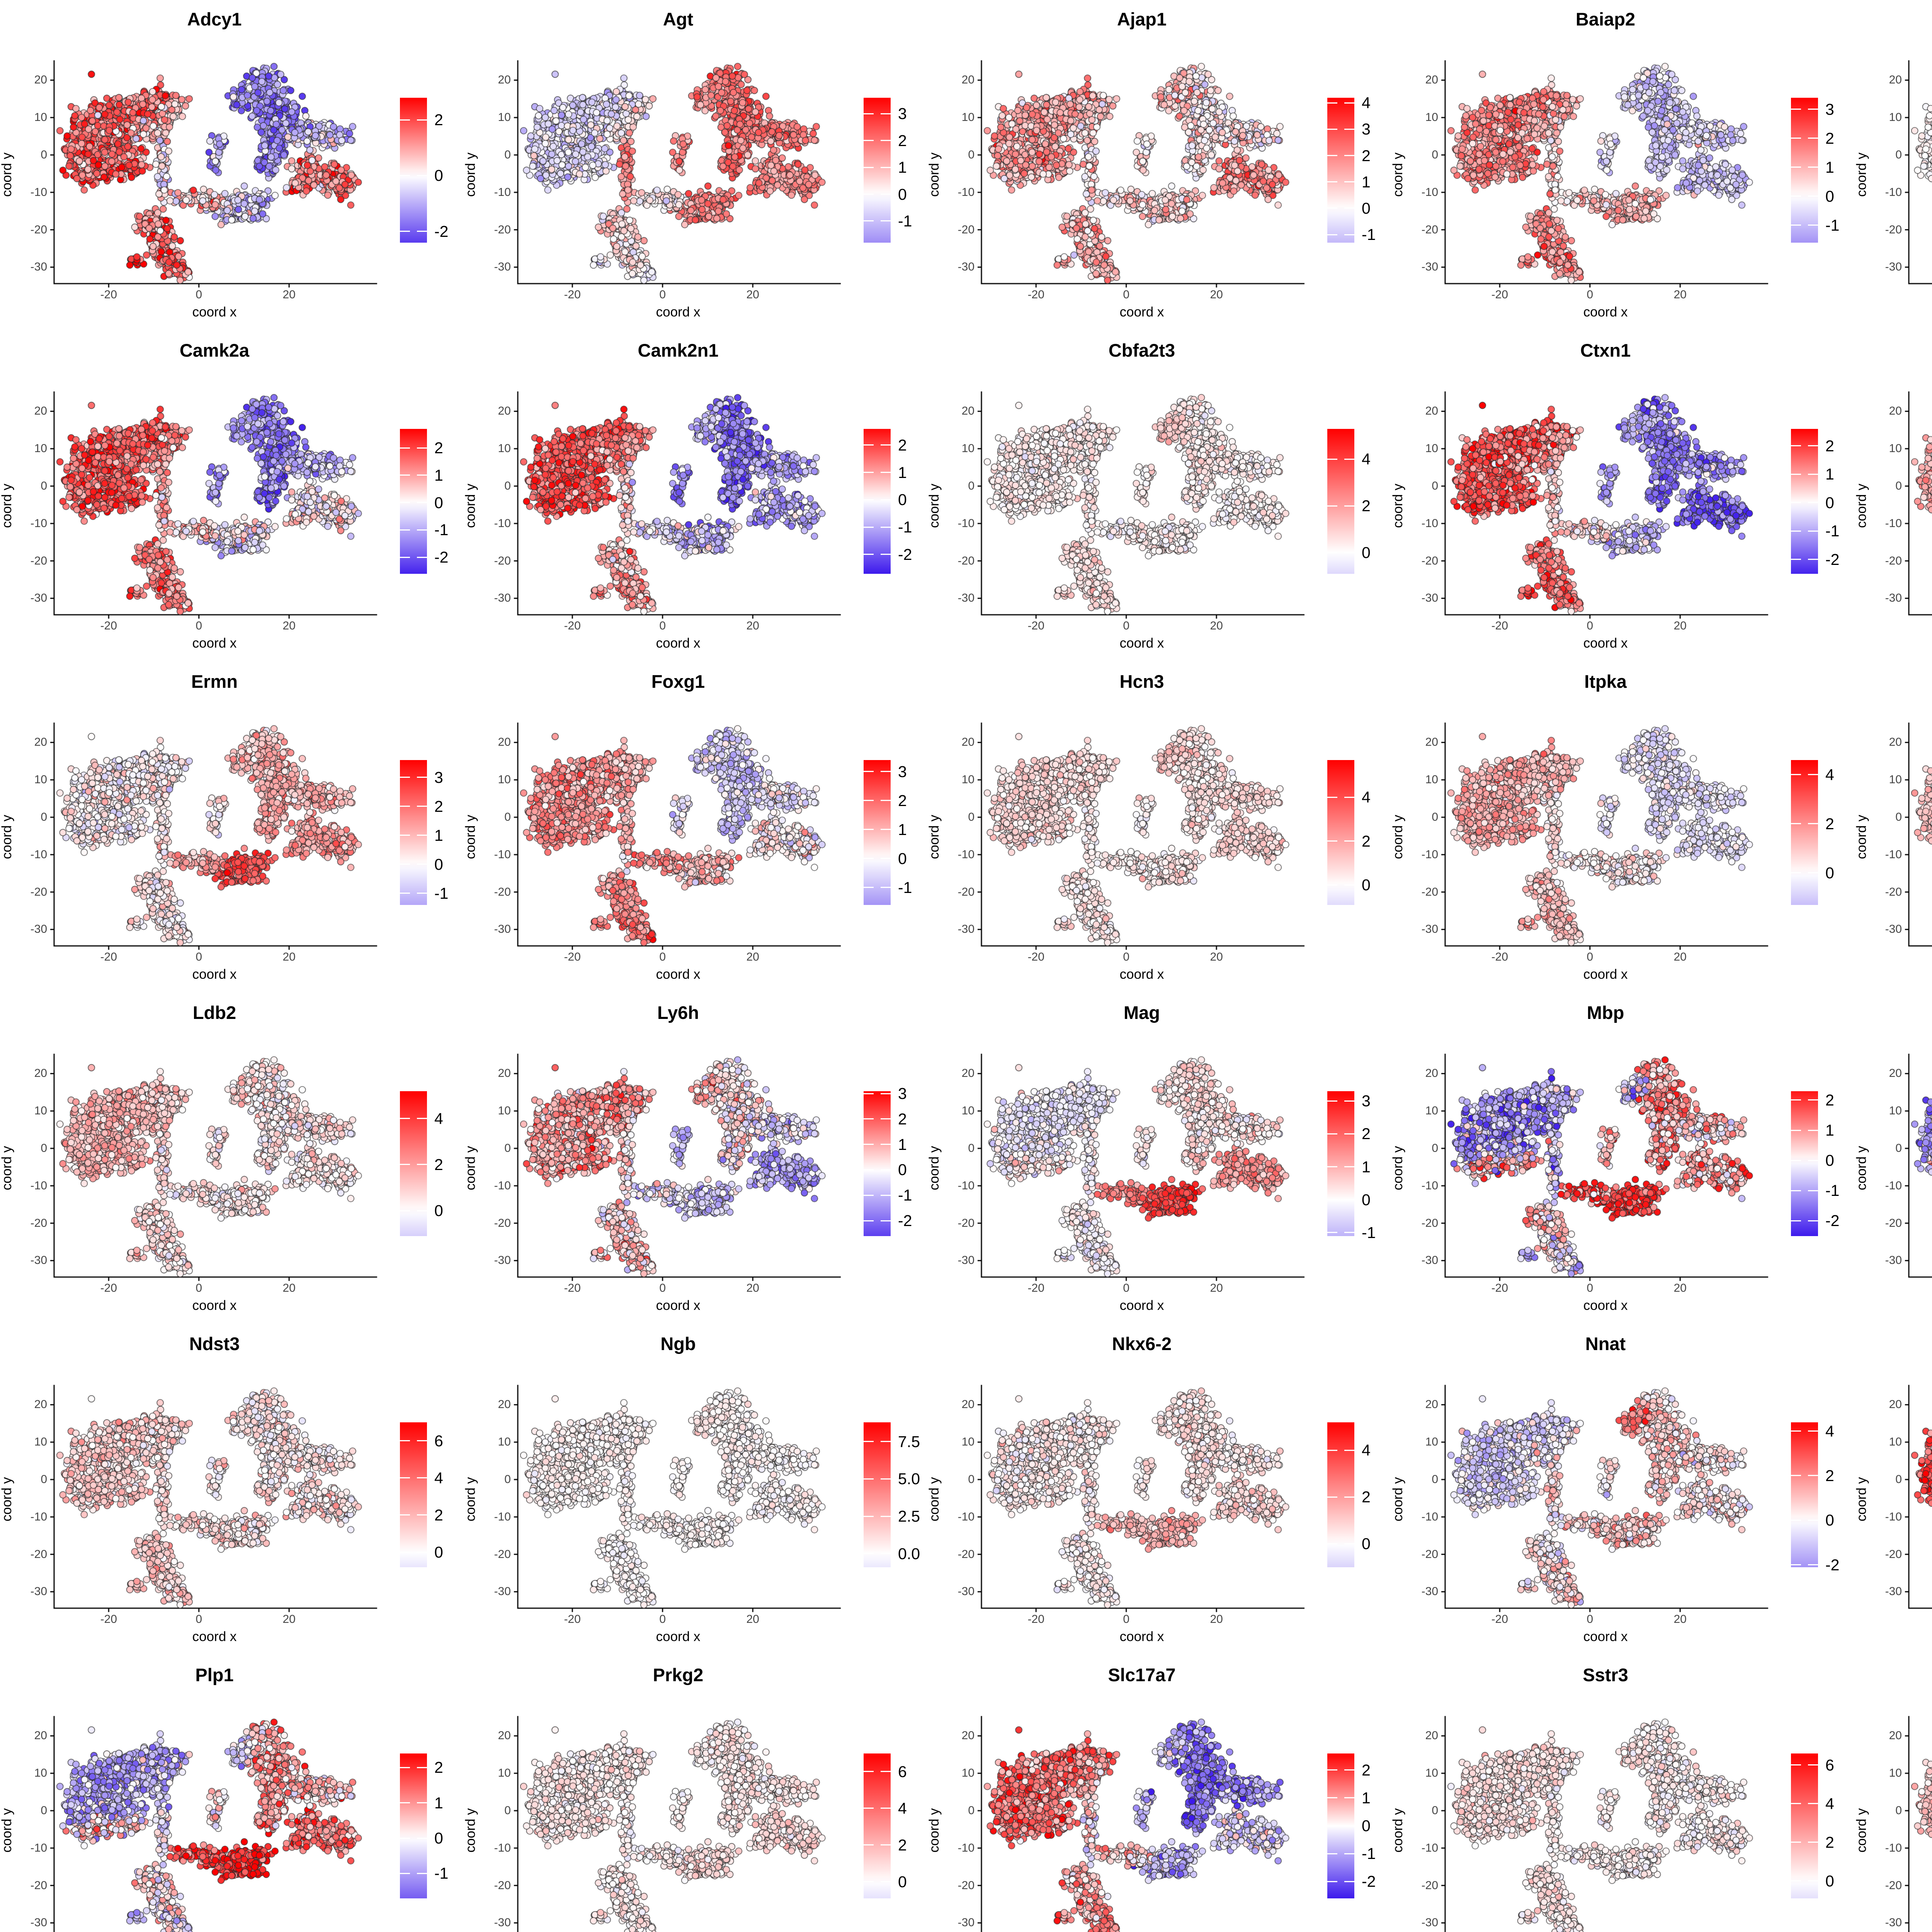  I want to click on x-tick-label: 20, so click(752, 625).